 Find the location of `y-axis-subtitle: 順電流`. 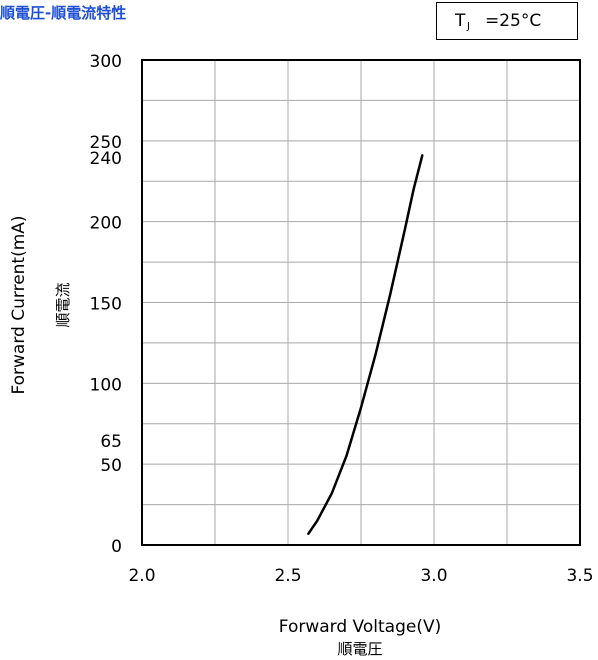

y-axis-subtitle: 順電流 is located at coordinates (63, 304).